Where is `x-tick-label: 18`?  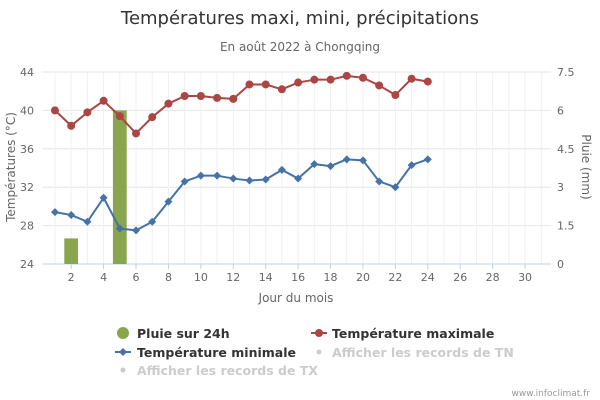 x-tick-label: 18 is located at coordinates (331, 277).